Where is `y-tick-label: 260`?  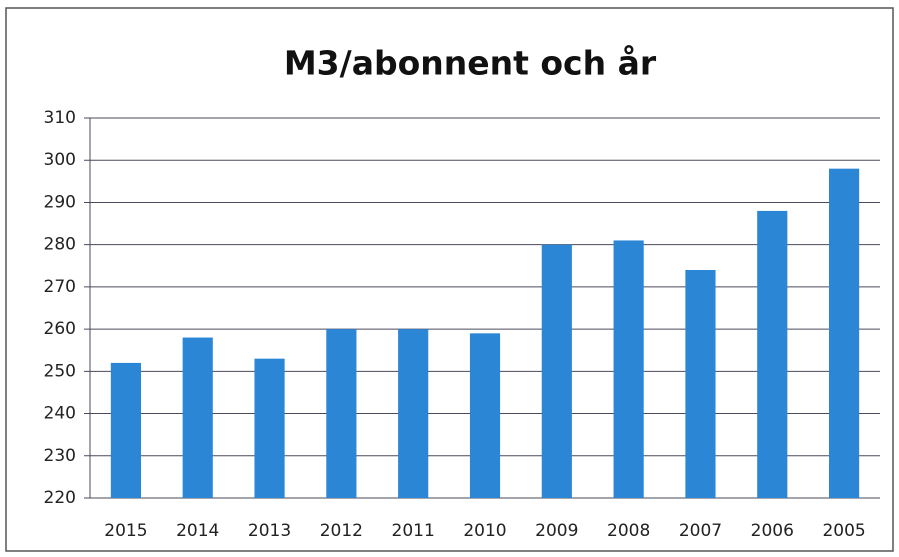 y-tick-label: 260 is located at coordinates (60, 329).